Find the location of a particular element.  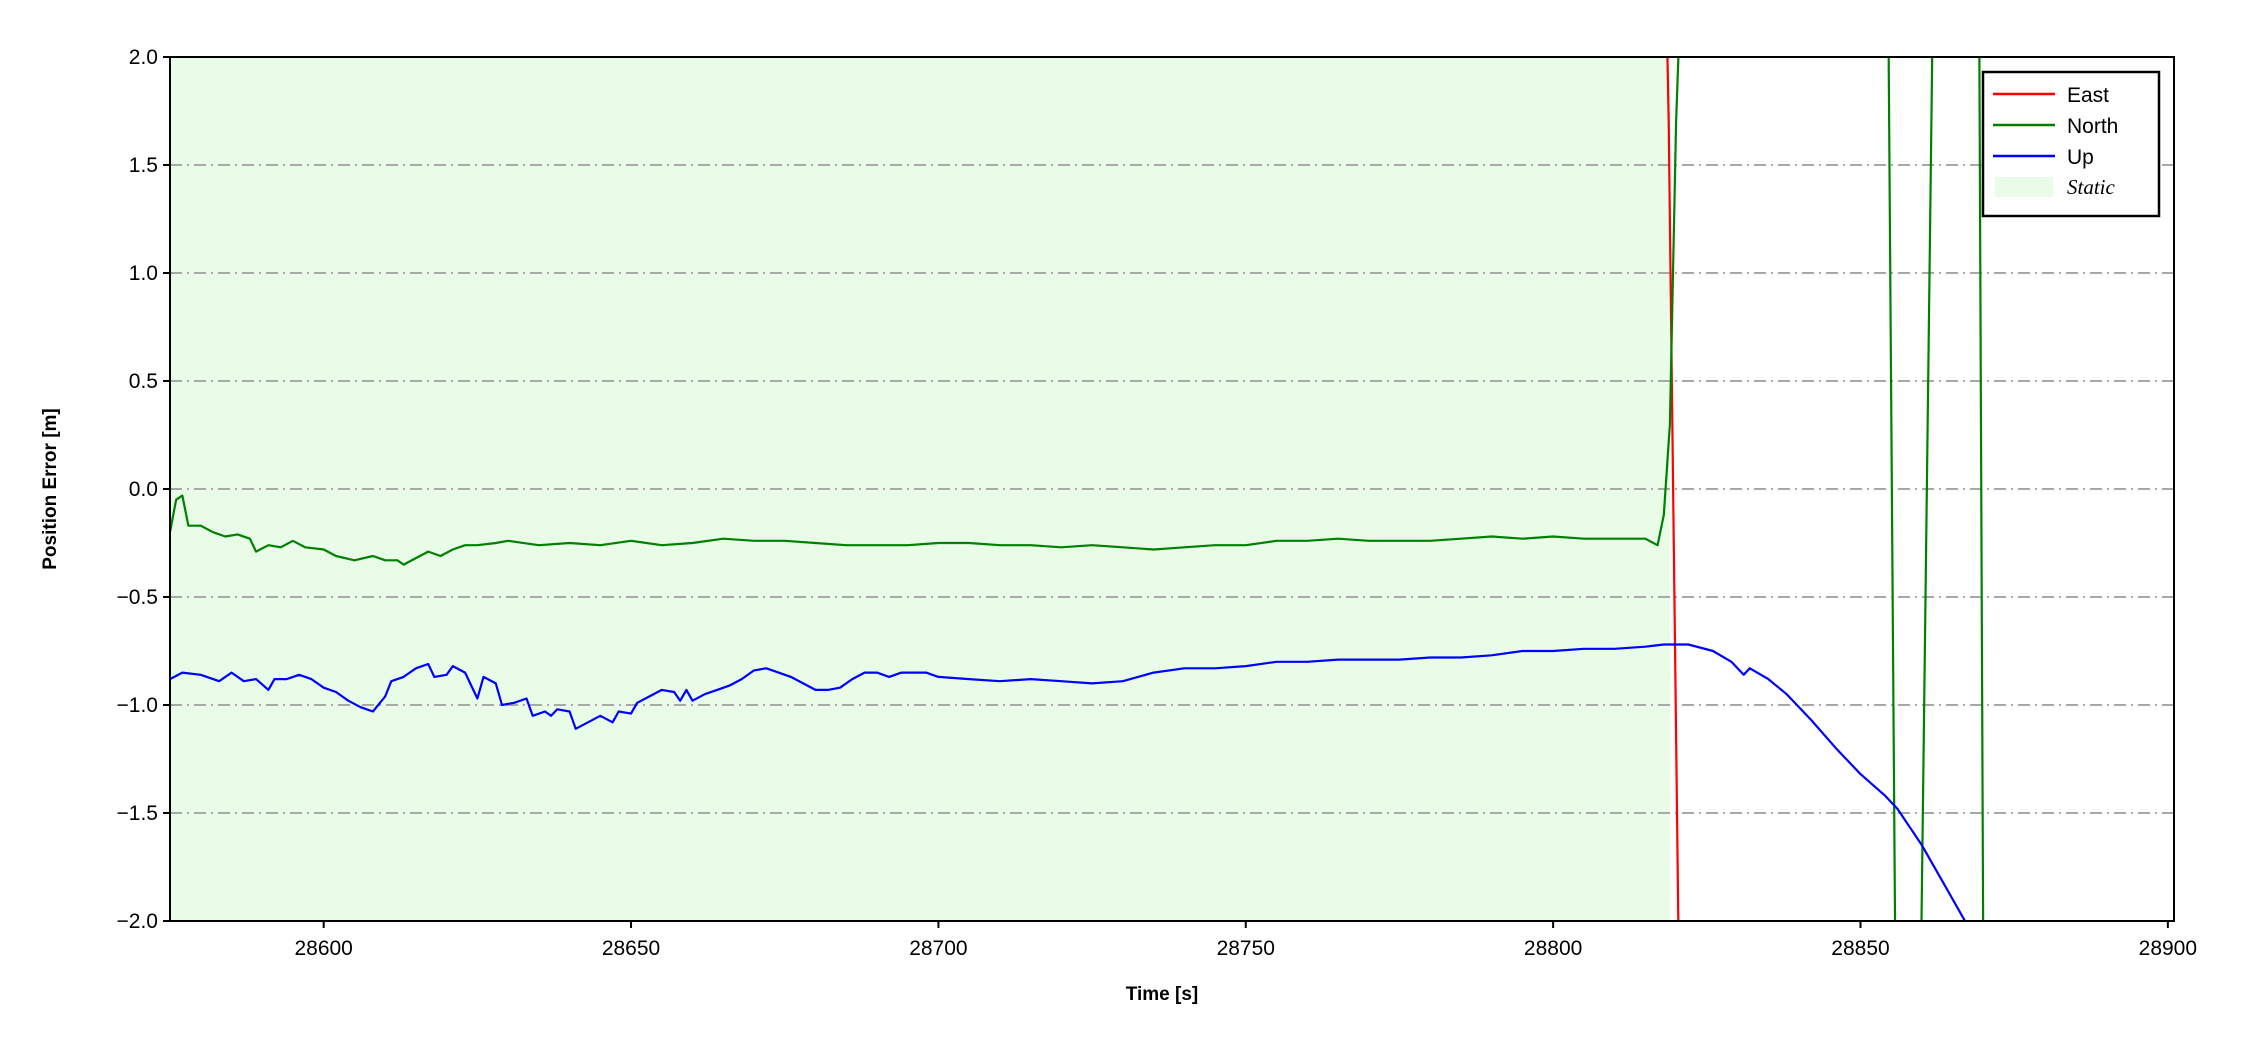

legend-label-east: East is located at coordinates (2088, 95).